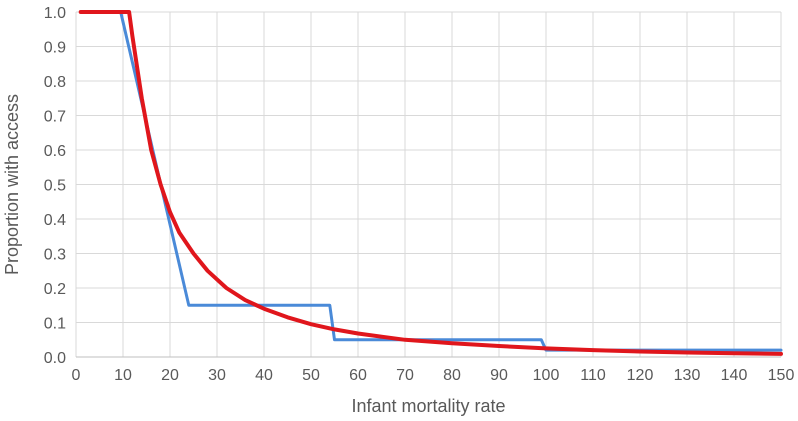 The image size is (798, 421). Describe the element at coordinates (499, 375) in the screenshot. I see `x-tick-label: 90` at that location.